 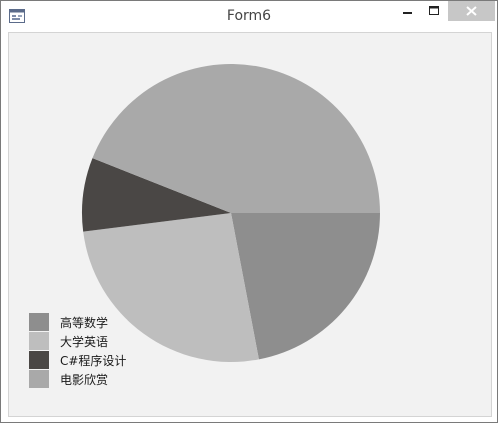 I want to click on minimize-button, so click(x=407, y=11).